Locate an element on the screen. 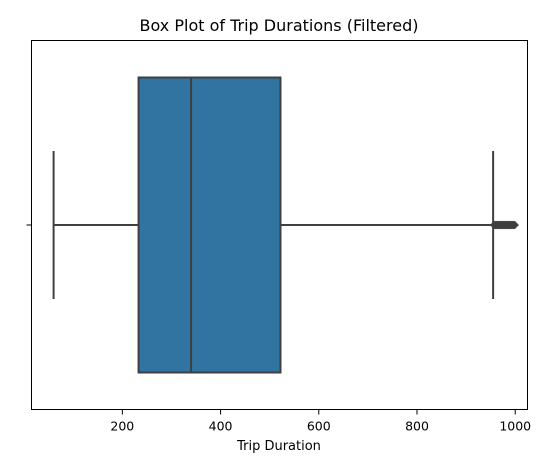  chart-title: Box Plot of Trip Durations (Filtered) is located at coordinates (279, 25).